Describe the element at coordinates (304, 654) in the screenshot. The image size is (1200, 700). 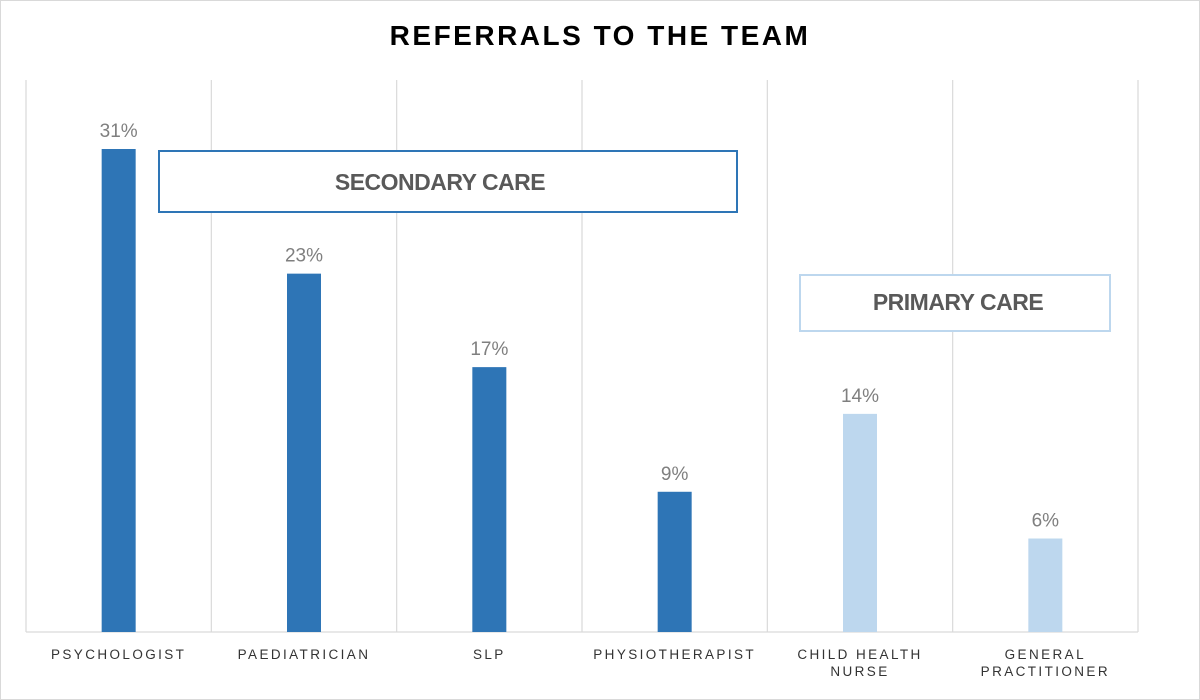
I see `category-label-1: PAEDIATRICIAN` at that location.